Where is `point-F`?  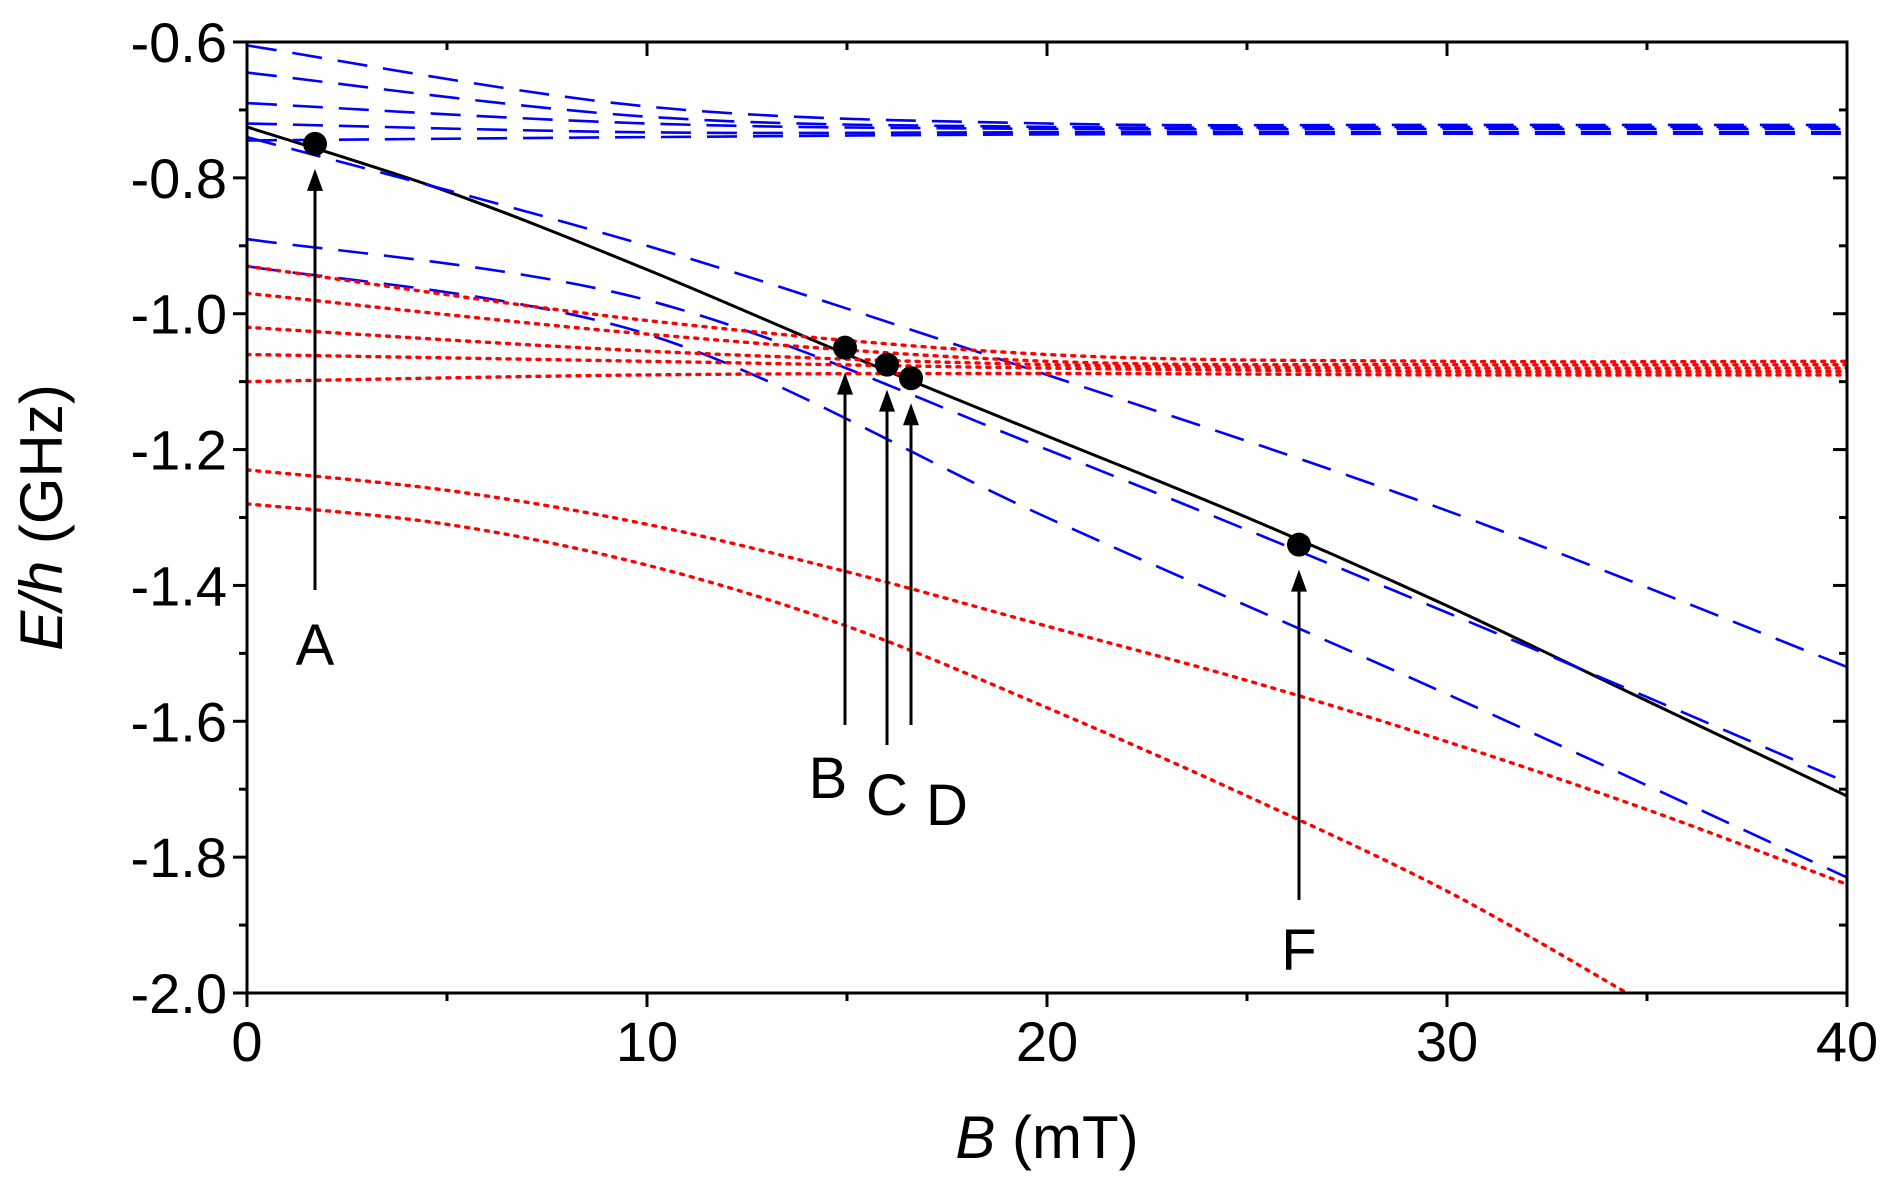 point-F is located at coordinates (1299, 544).